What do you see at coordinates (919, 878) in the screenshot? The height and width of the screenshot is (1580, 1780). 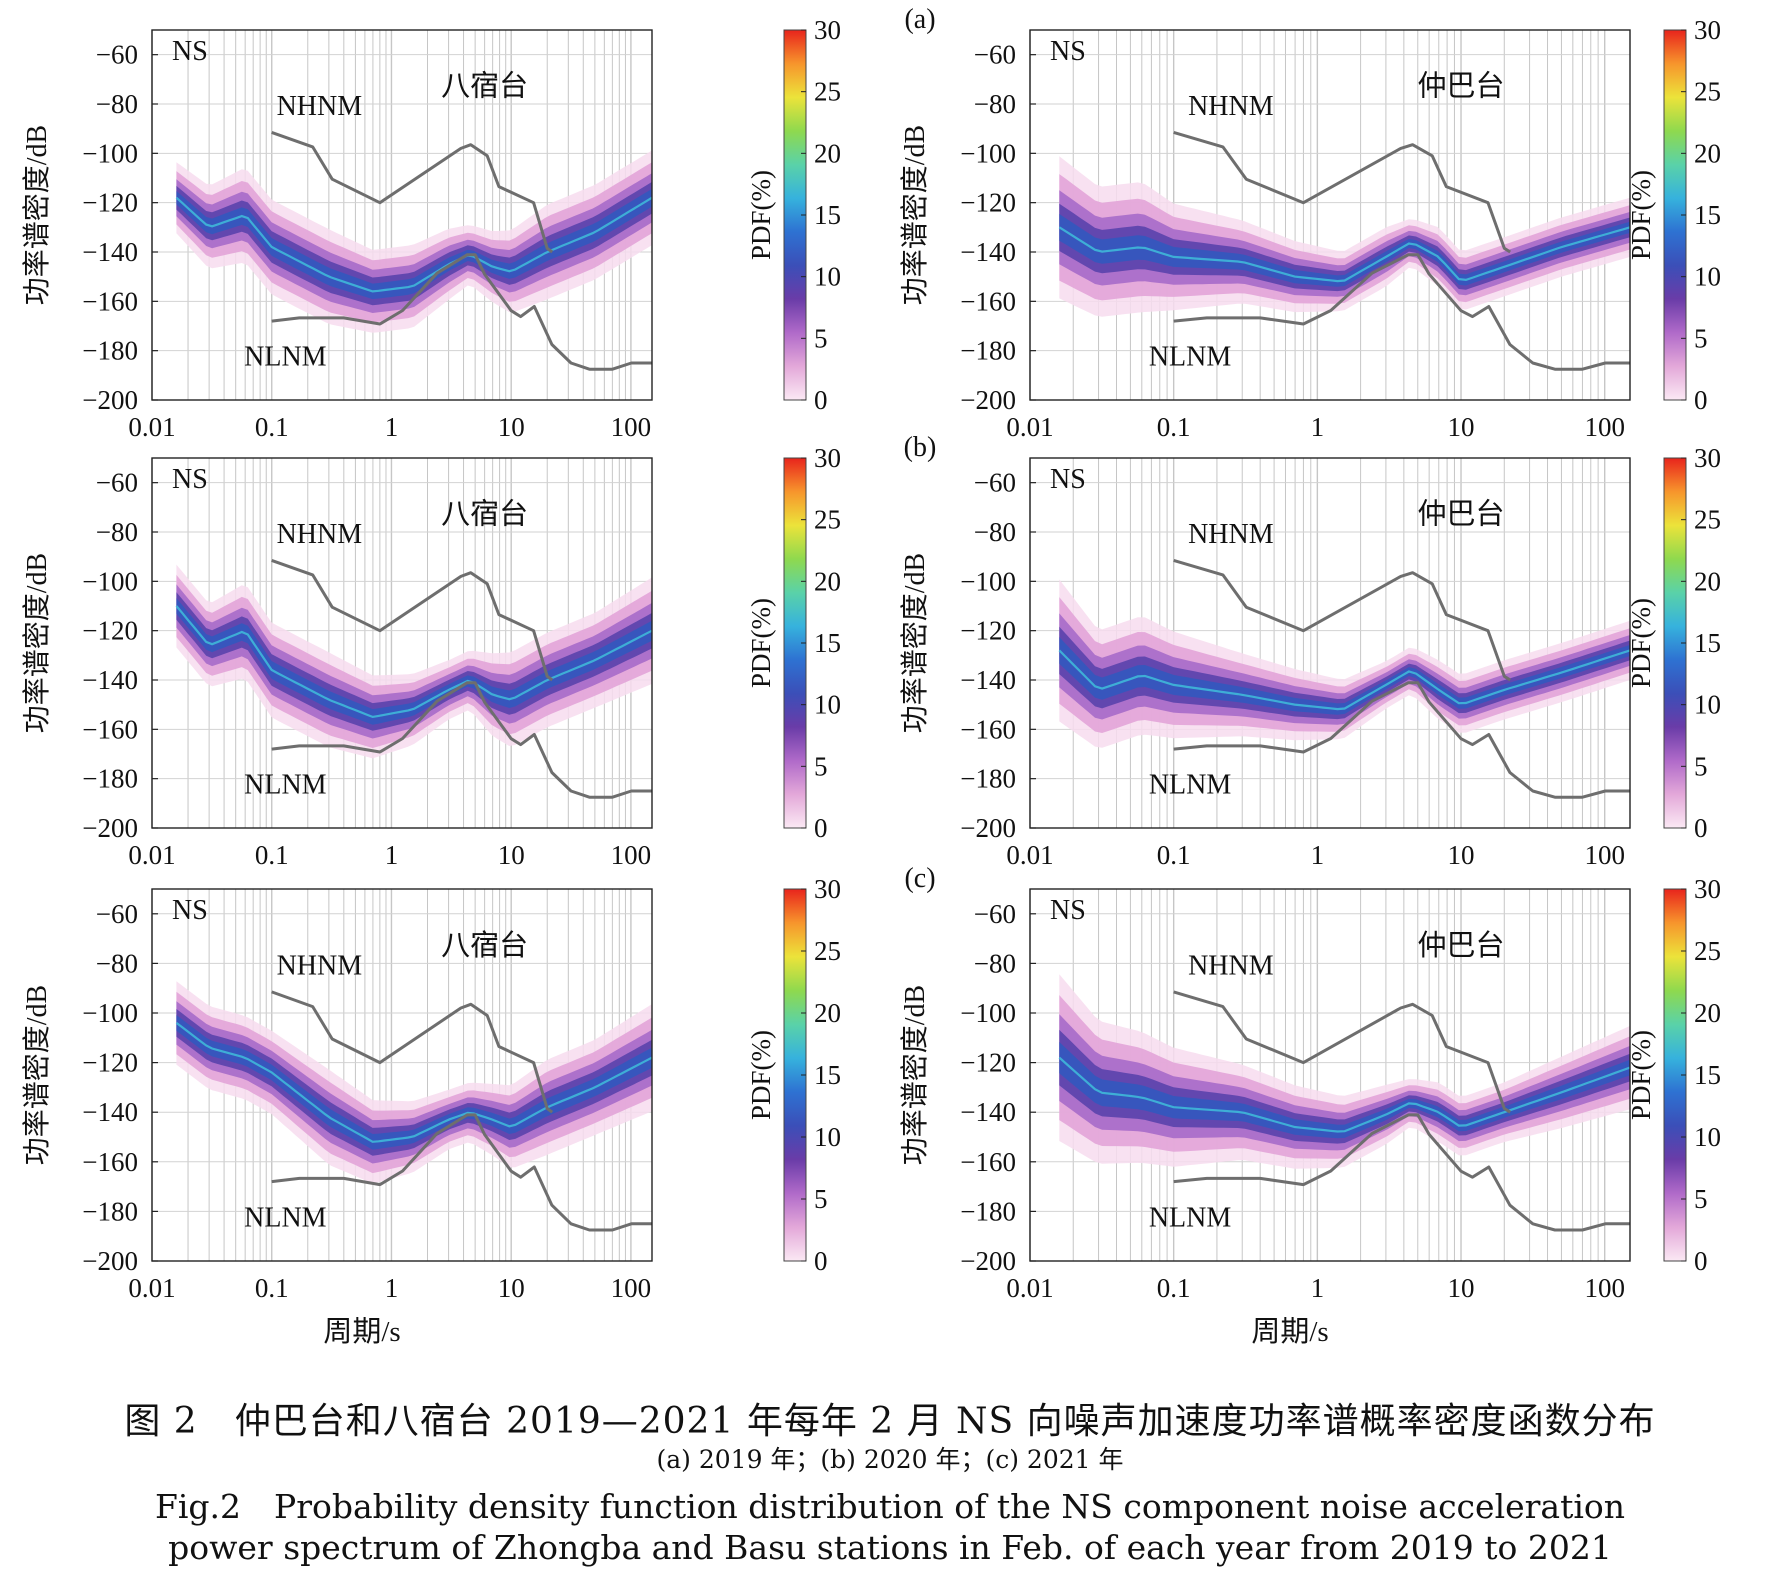 I see `row-label: (c)` at bounding box center [919, 878].